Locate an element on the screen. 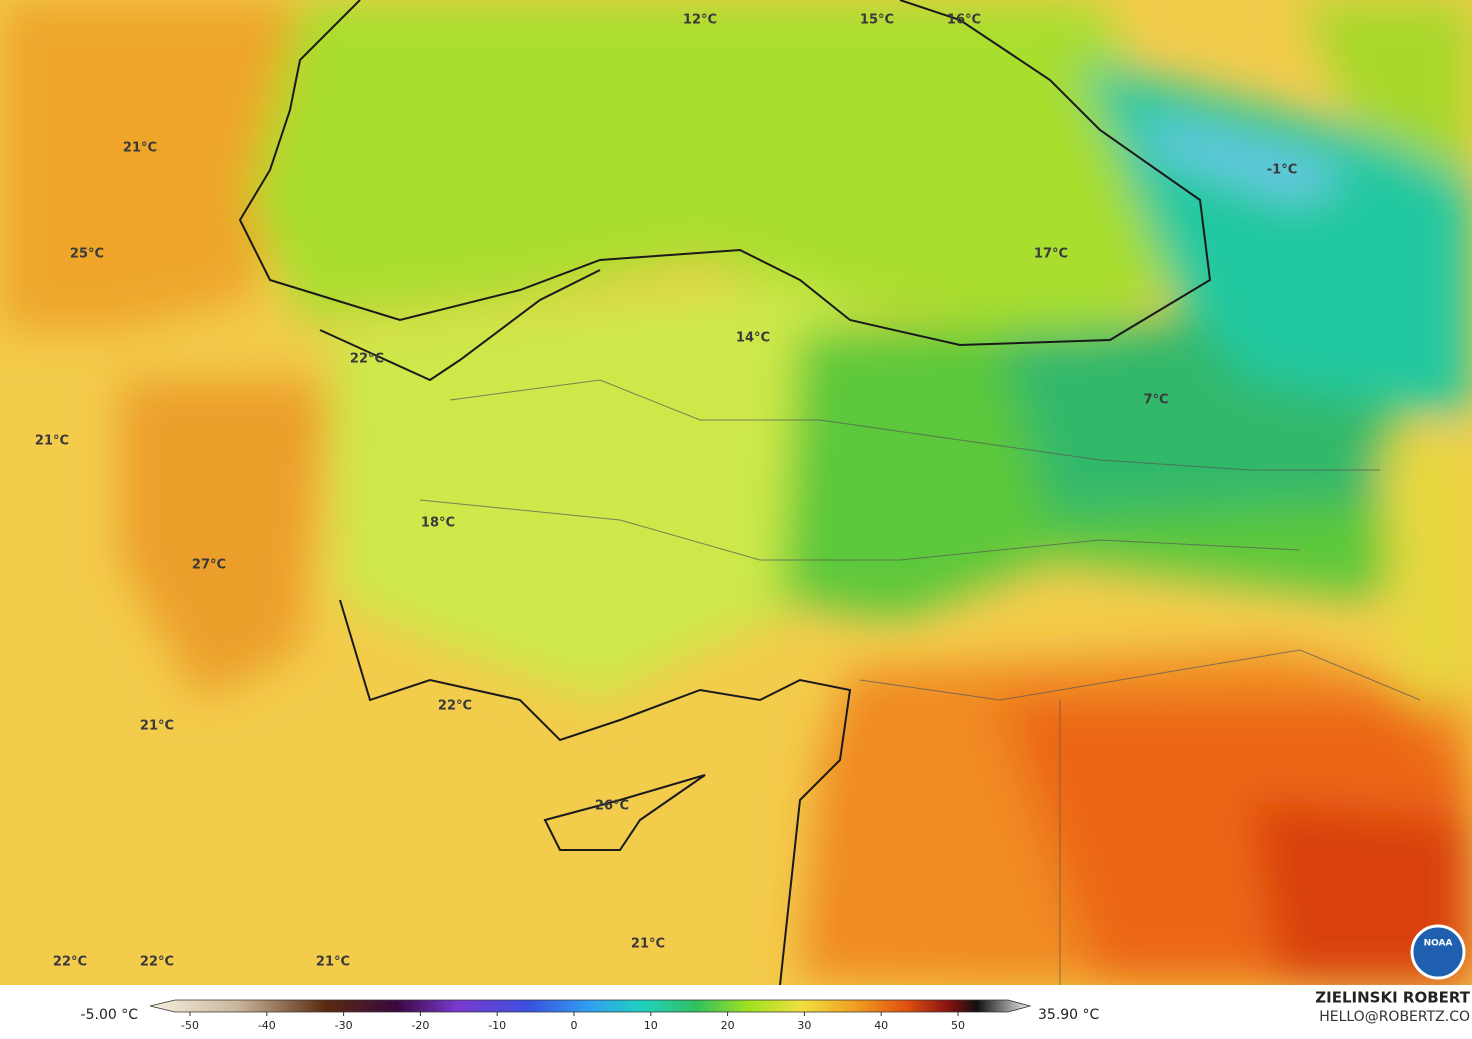 Image resolution: width=1472 pixels, height=1039 pixels. credit-name: ZIELINSKI ROBERT is located at coordinates (1392, 998).